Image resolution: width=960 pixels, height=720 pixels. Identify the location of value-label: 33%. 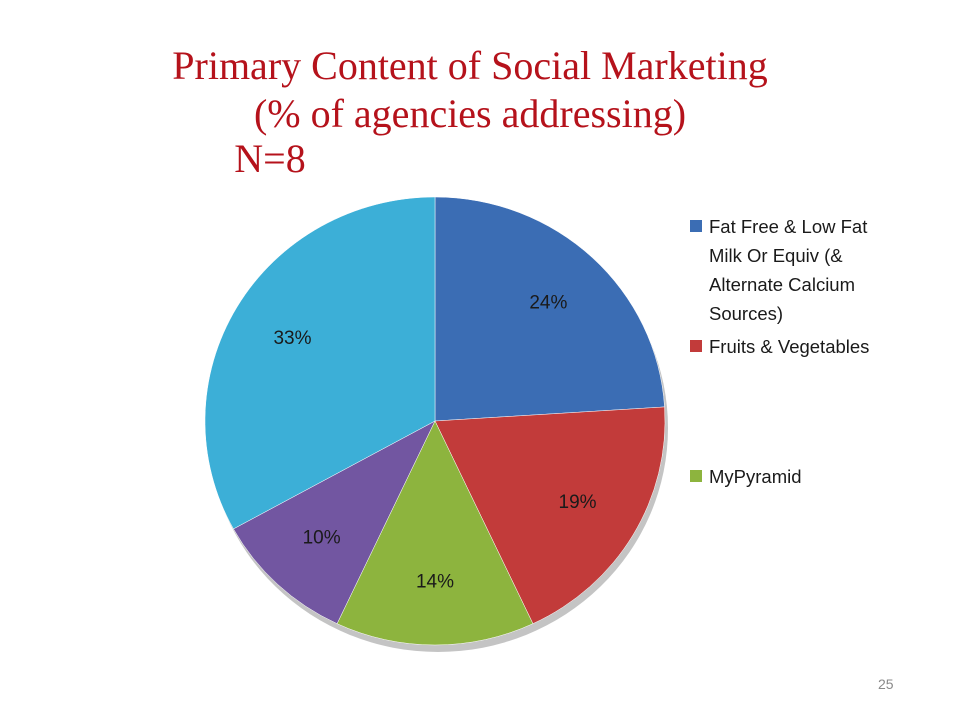
(292, 338).